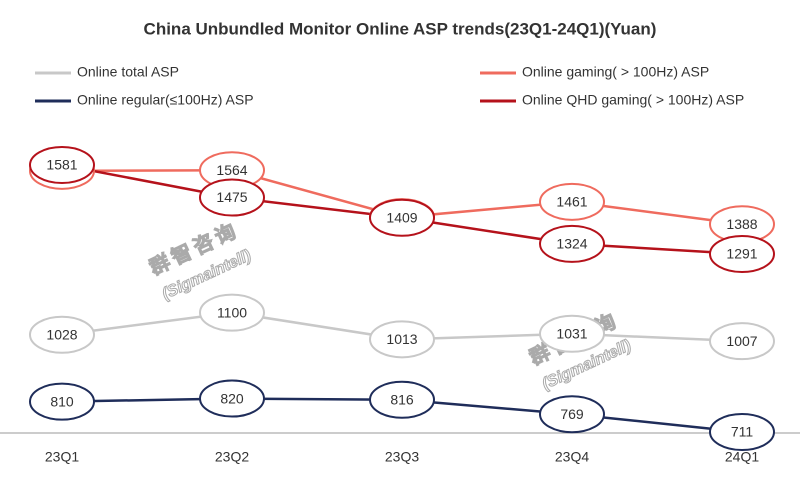  I want to click on data-label: 810, so click(62, 401).